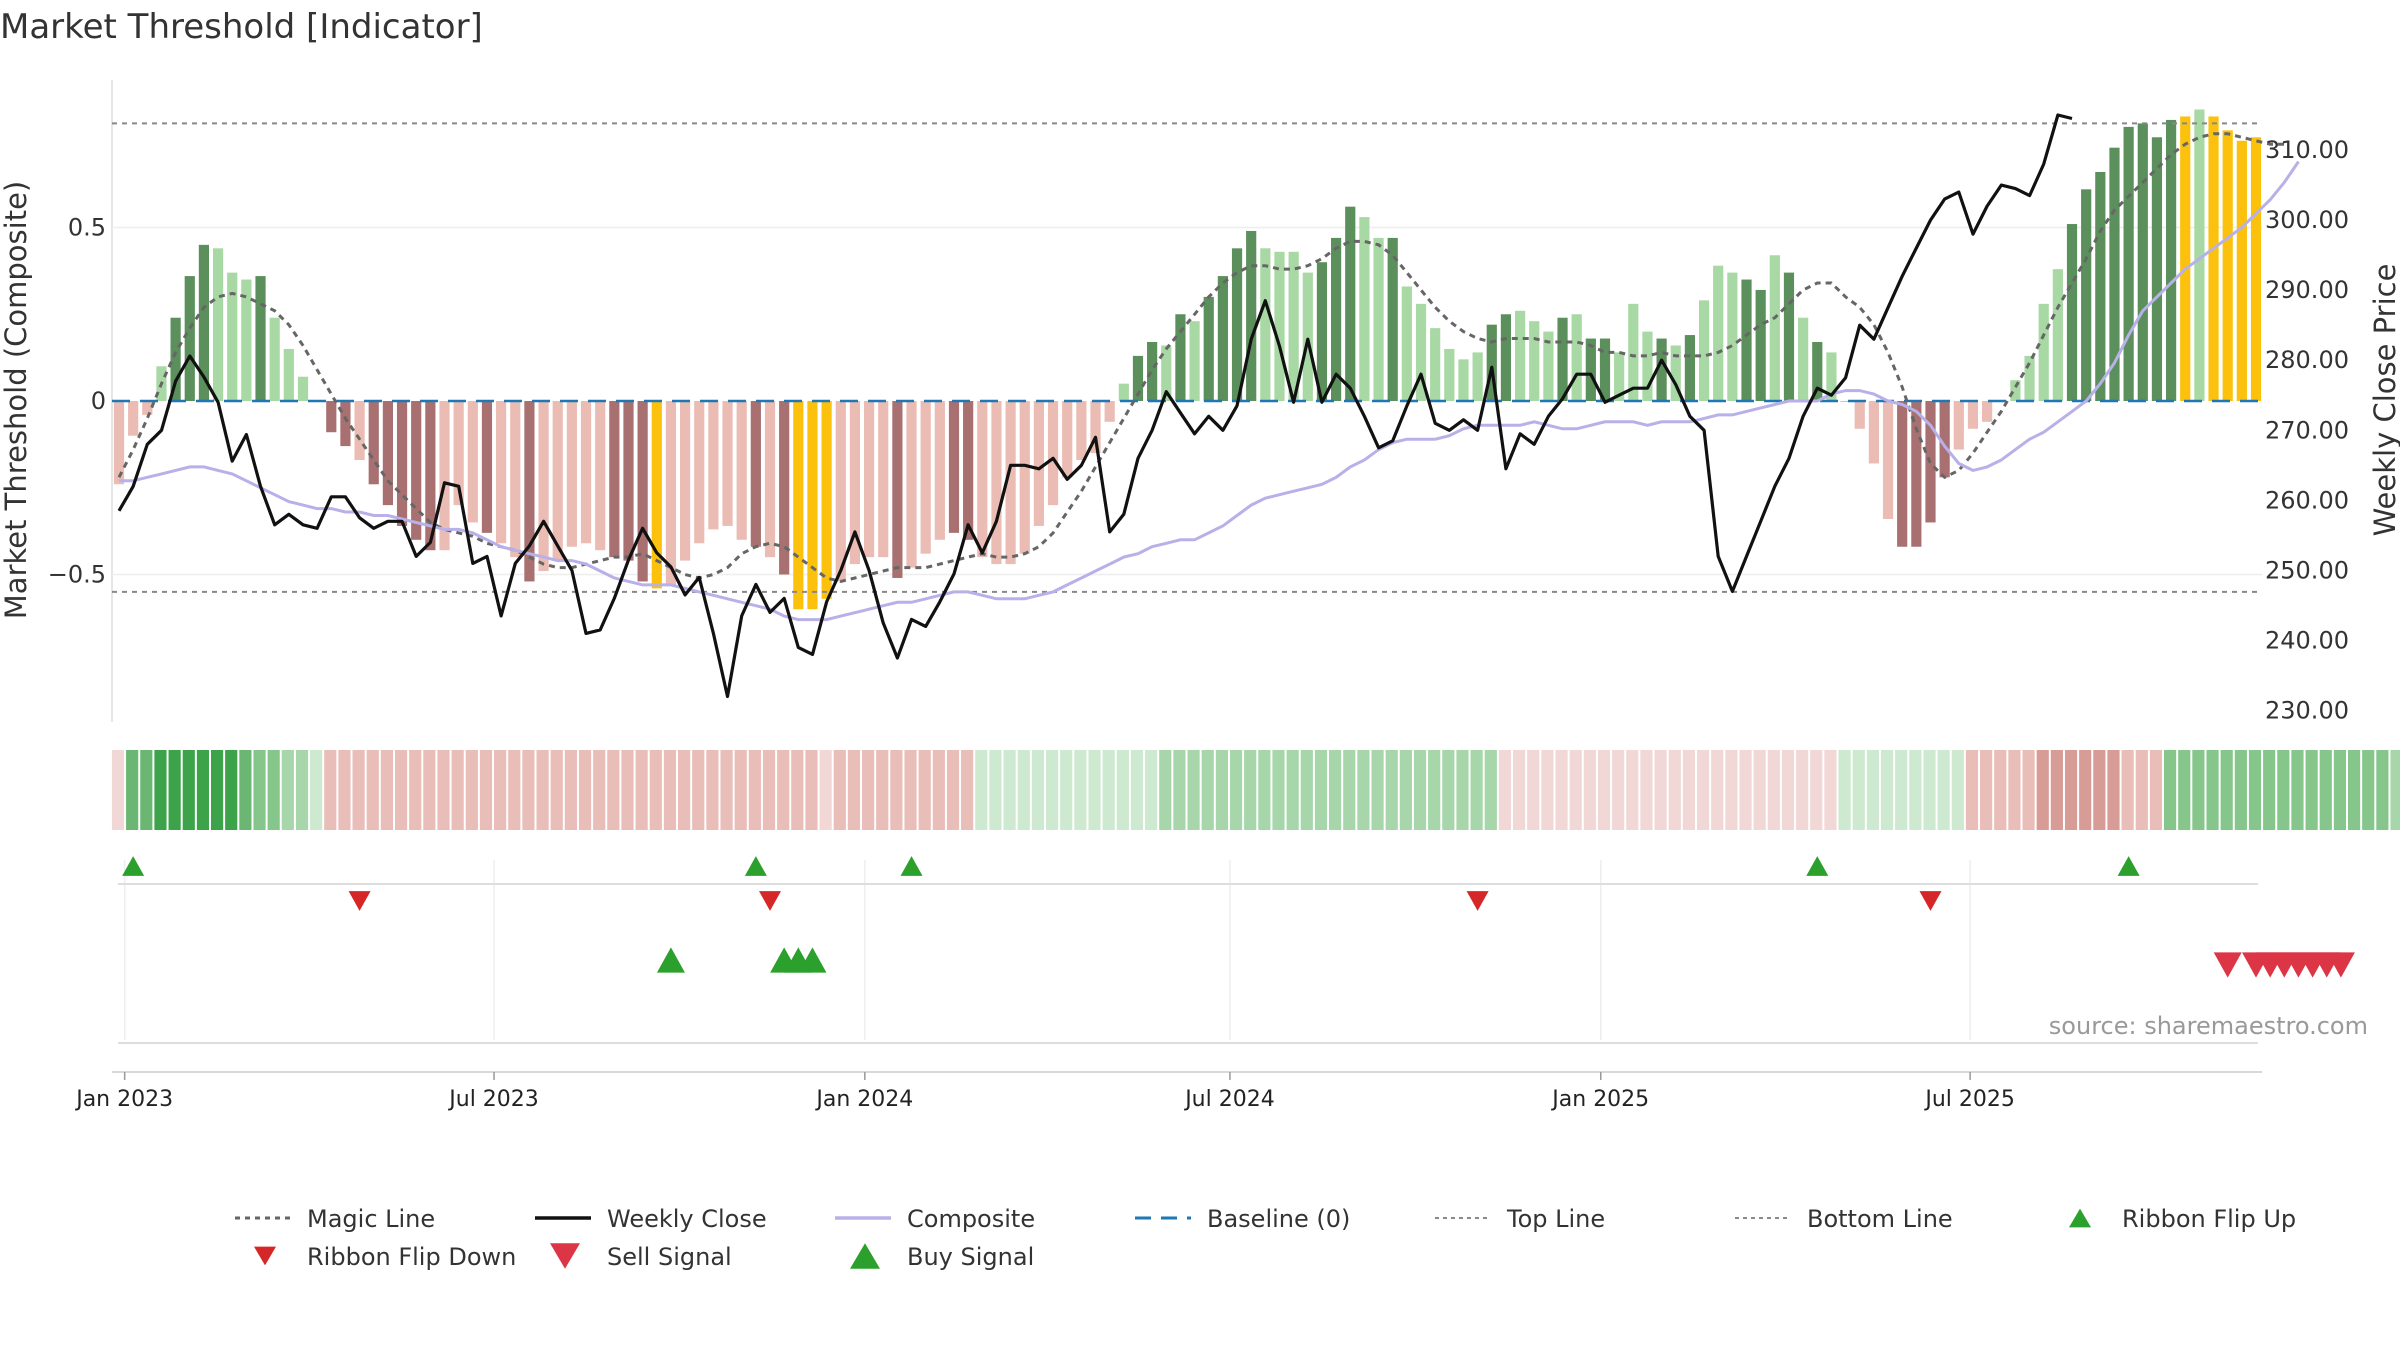  What do you see at coordinates (2080, 1218) in the screenshot?
I see `legend-swatch` at bounding box center [2080, 1218].